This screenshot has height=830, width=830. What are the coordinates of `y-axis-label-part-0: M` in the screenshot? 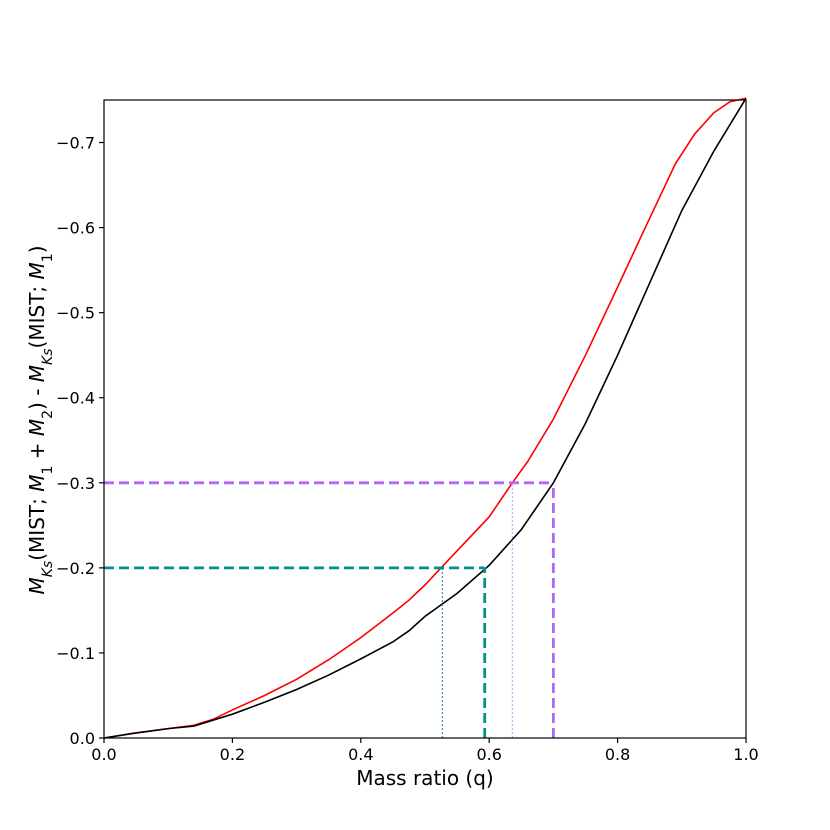 It's located at (37, 585).